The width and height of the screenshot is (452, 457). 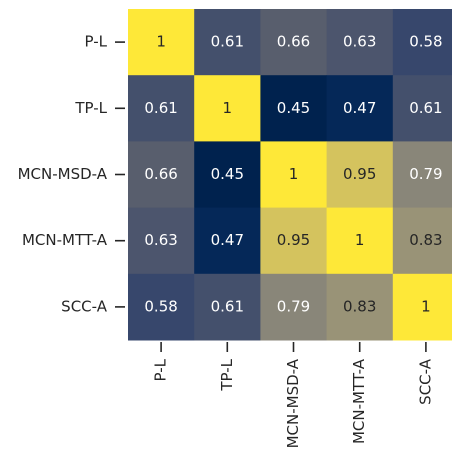 What do you see at coordinates (293, 403) in the screenshot?
I see `x-tick-label: MCN-MSD-A` at bounding box center [293, 403].